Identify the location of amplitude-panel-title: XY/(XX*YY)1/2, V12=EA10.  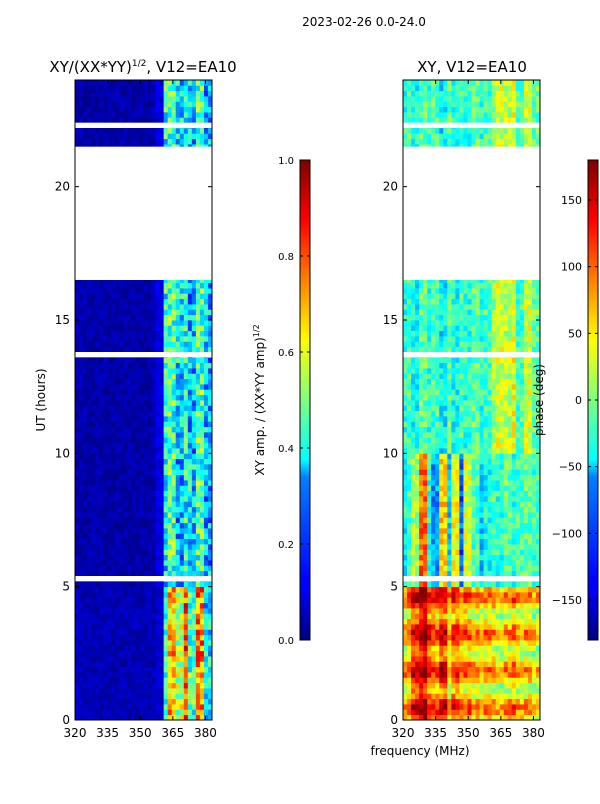
(142, 67).